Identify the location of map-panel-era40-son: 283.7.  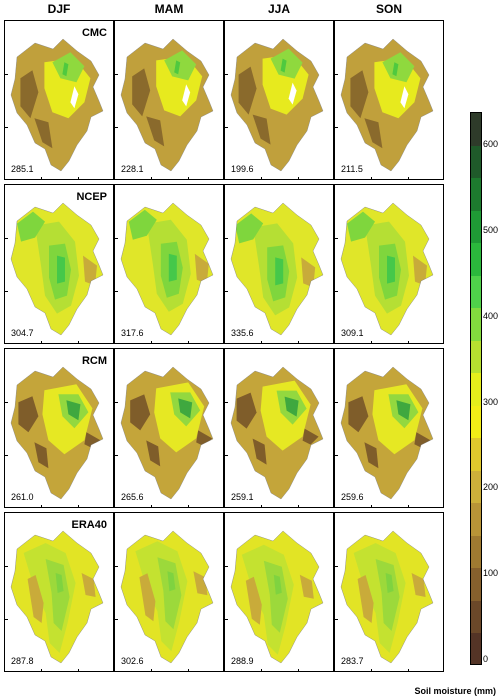
(389, 592).